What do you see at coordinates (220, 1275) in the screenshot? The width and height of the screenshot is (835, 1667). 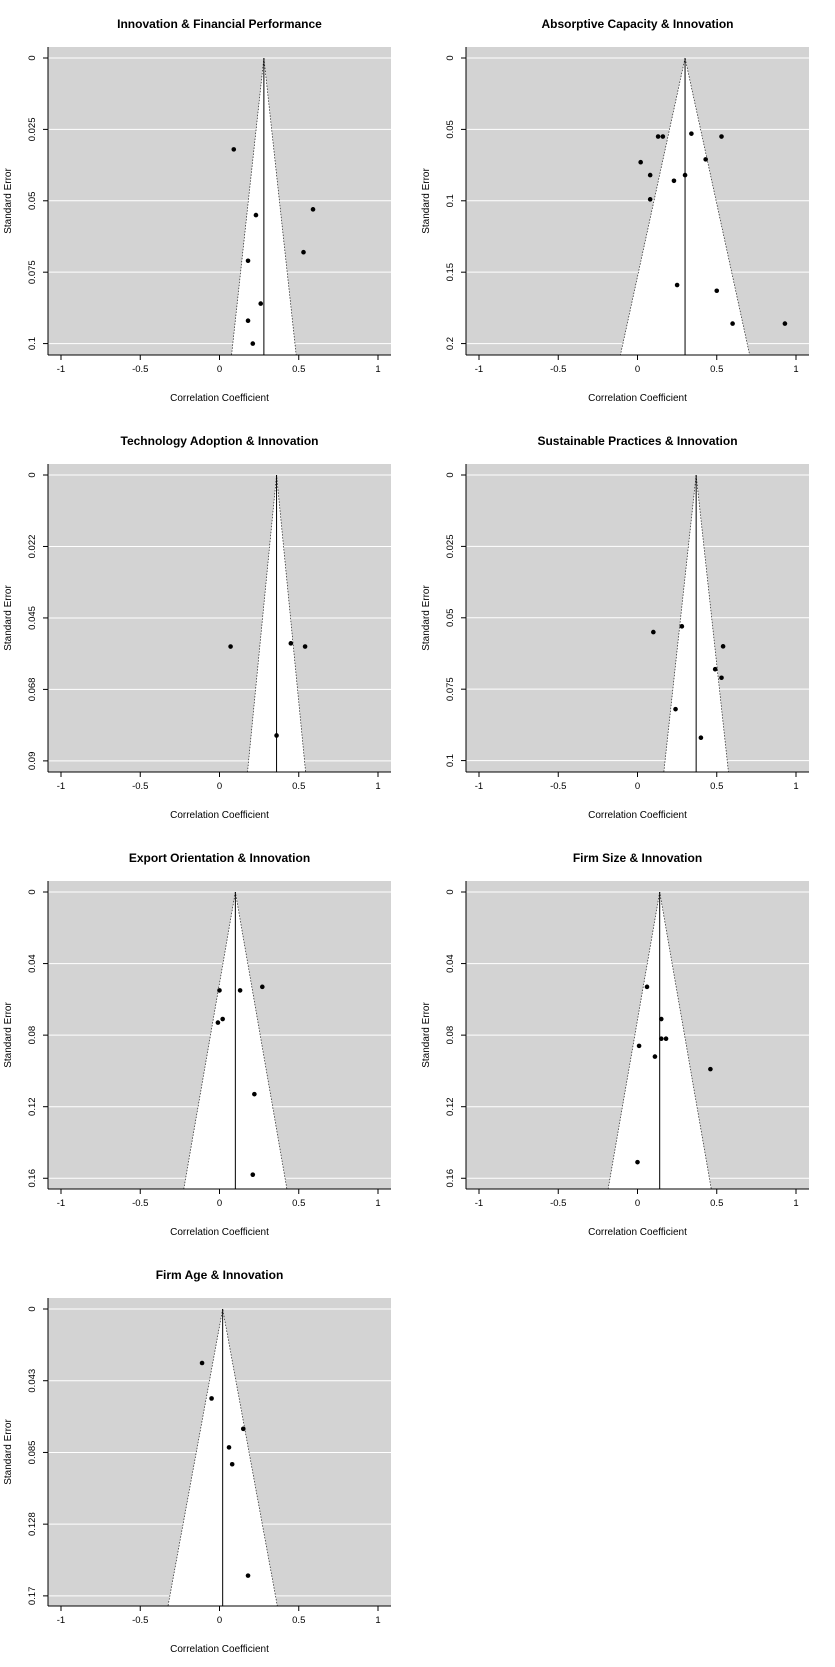 I see `chart-title: Firm Age & Innovation` at bounding box center [220, 1275].